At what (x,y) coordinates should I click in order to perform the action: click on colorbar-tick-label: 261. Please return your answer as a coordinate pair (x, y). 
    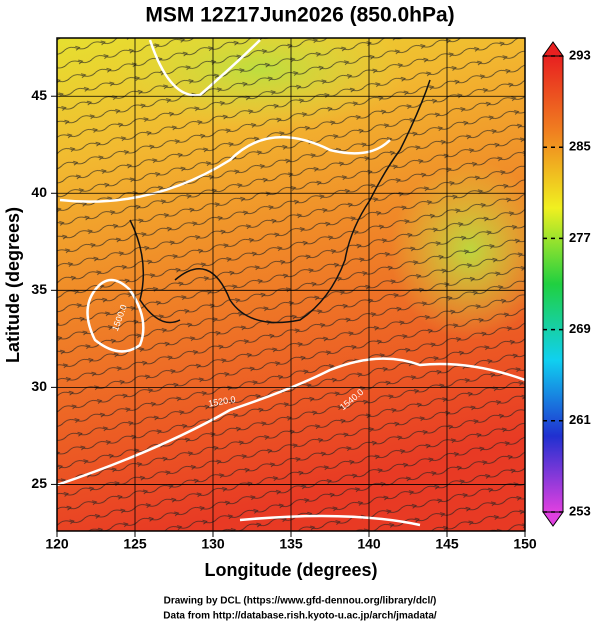
    Looking at the image, I should click on (580, 419).